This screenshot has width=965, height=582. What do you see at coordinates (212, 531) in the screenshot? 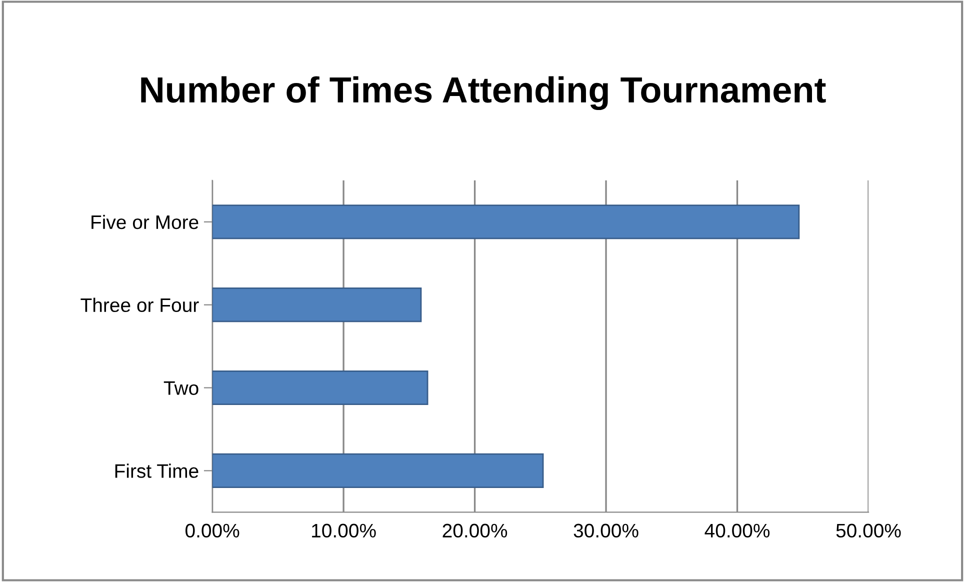
I see `x-tick-label: 0.00%` at bounding box center [212, 531].